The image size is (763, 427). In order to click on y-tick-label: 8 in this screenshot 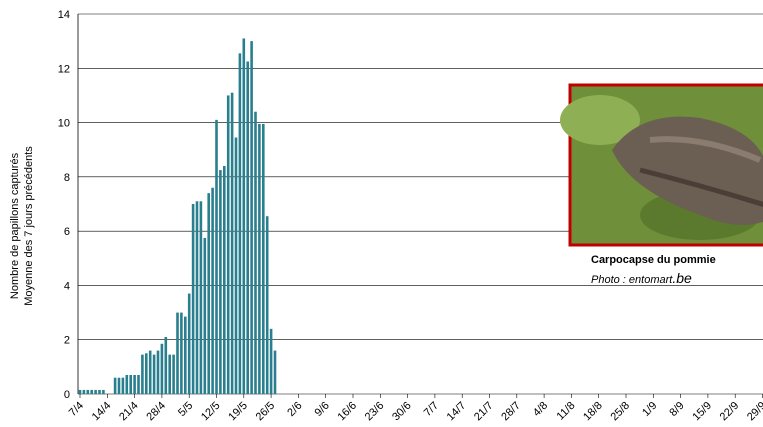, I will do `click(67, 178)`.